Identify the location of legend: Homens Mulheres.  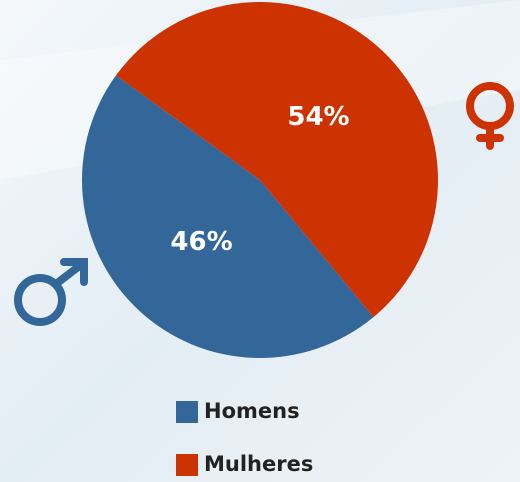
(244, 437).